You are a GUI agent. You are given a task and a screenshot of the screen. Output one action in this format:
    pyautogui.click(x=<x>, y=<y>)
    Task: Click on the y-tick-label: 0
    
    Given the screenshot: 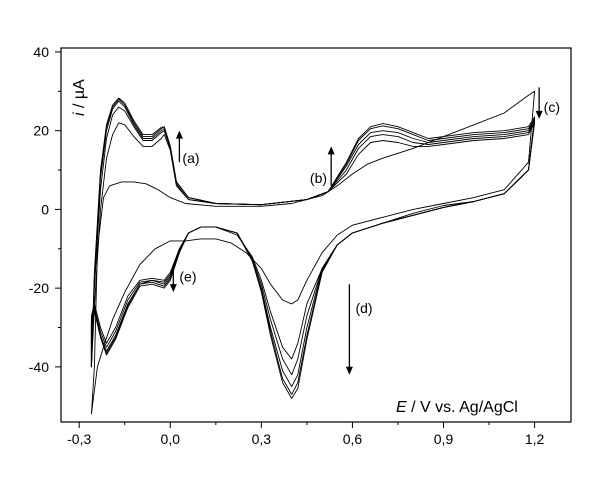 What is the action you would take?
    pyautogui.click(x=45, y=209)
    